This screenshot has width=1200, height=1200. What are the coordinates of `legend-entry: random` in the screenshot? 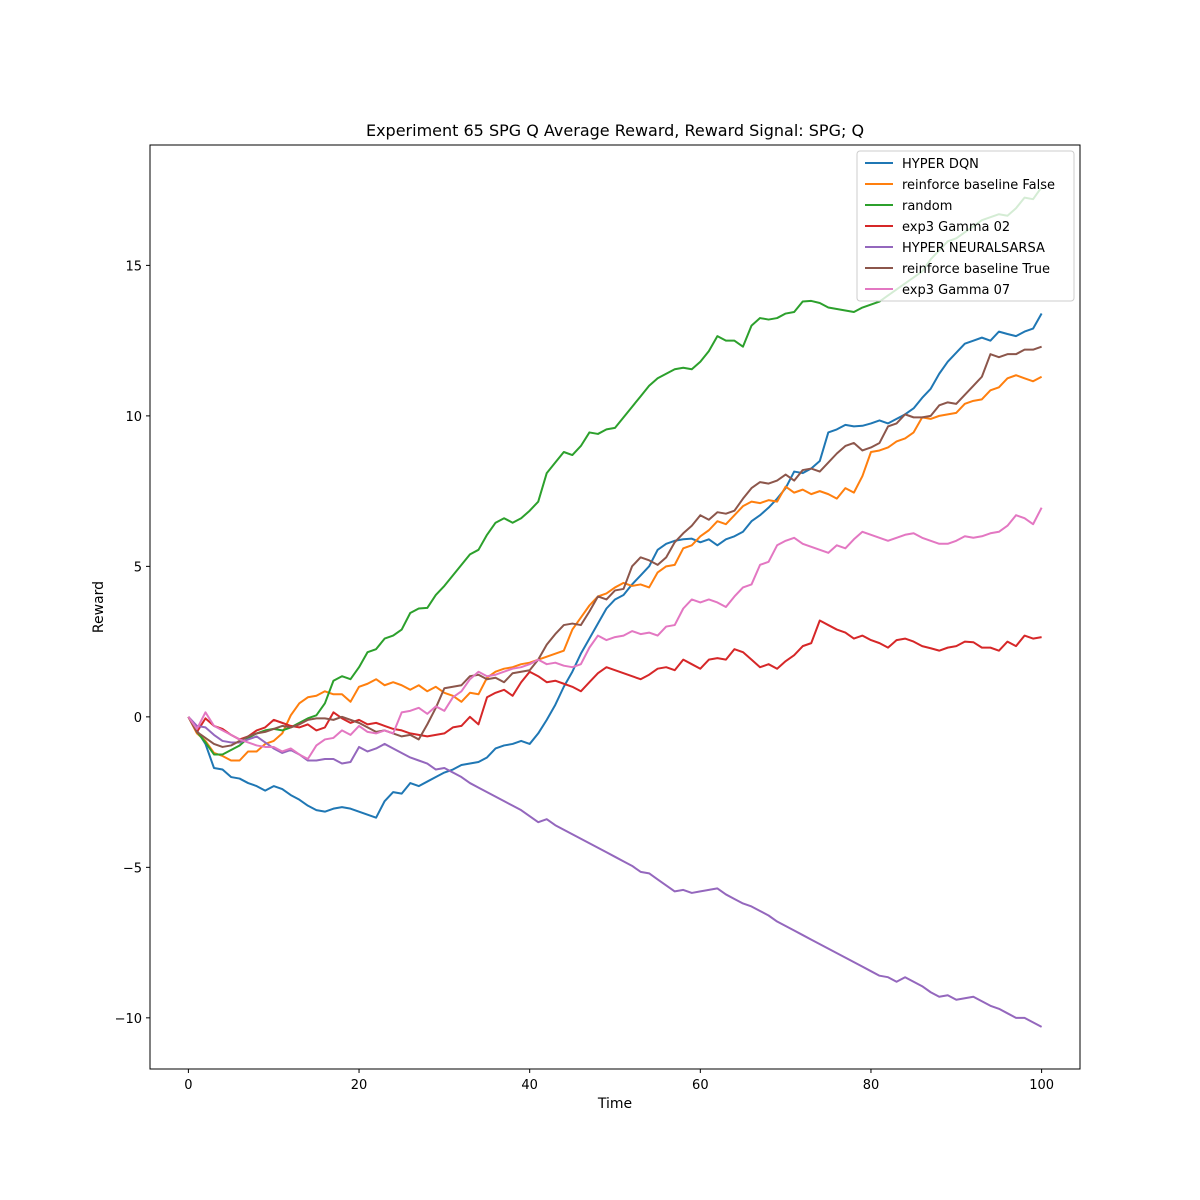 It's located at (908, 206).